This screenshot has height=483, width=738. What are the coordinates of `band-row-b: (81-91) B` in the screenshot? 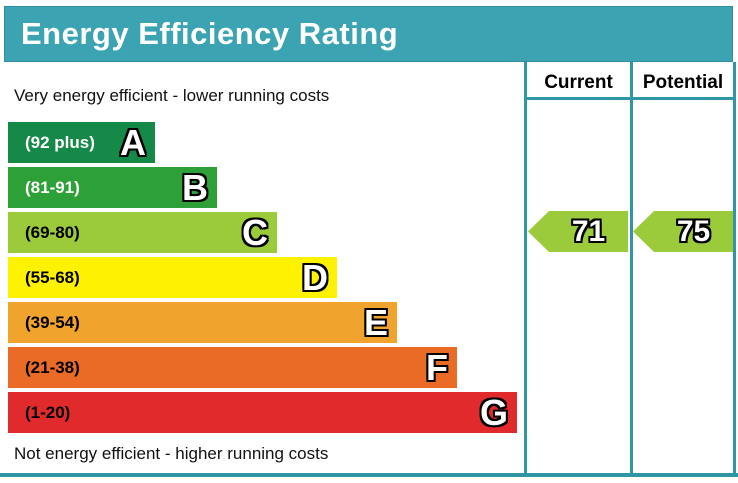 It's located at (262, 187).